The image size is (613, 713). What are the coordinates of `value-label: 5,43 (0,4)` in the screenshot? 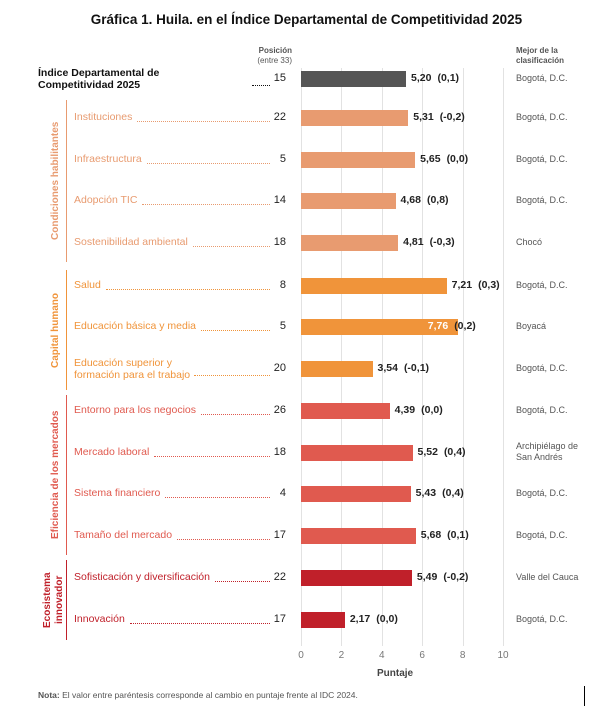 It's located at (440, 493).